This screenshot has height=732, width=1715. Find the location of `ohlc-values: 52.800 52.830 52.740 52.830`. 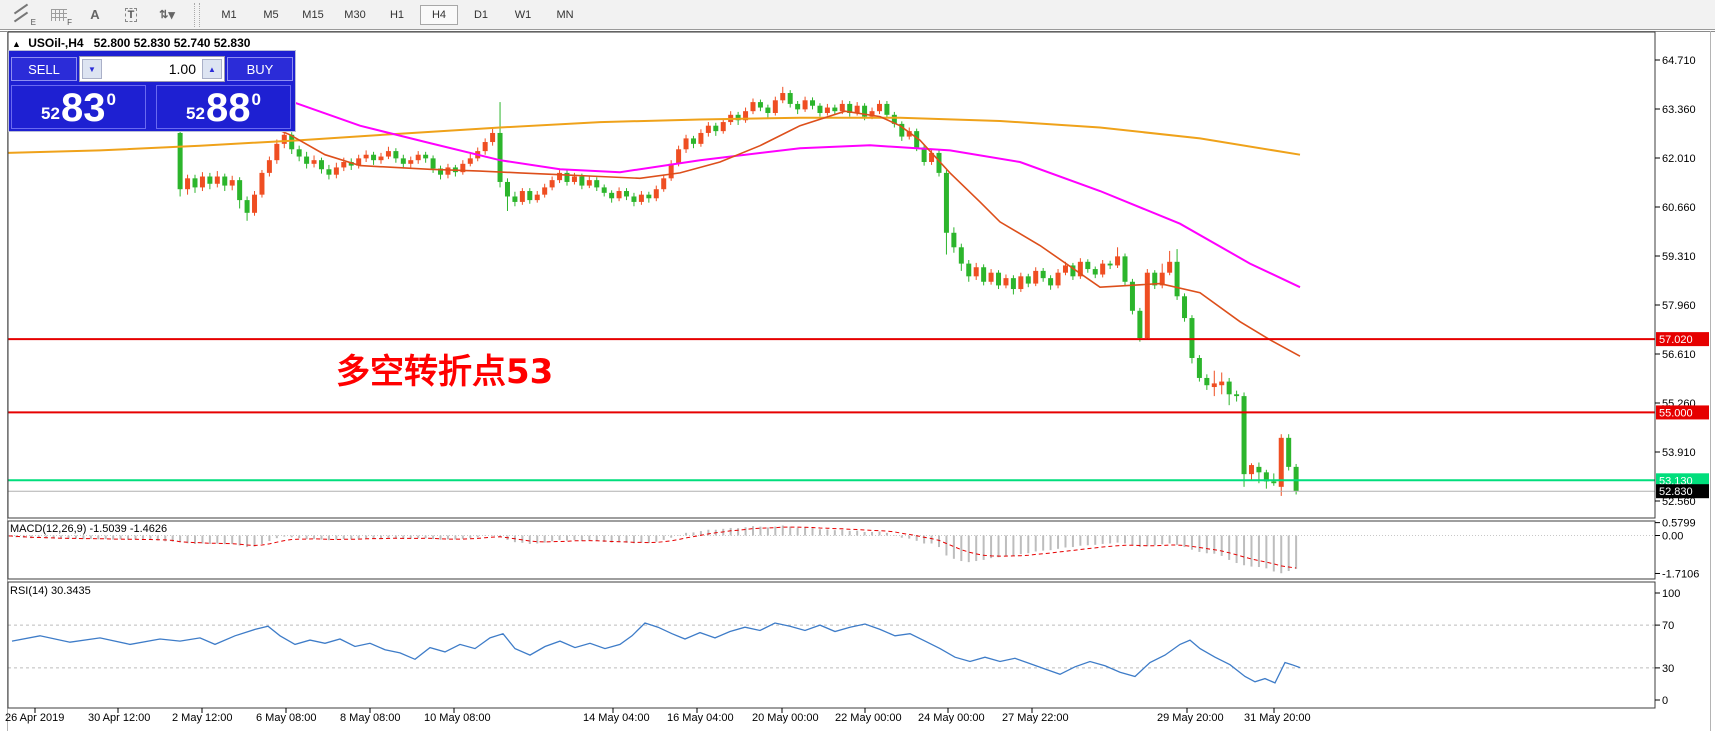

ohlc-values: 52.800 52.830 52.740 52.830 is located at coordinates (172, 43).